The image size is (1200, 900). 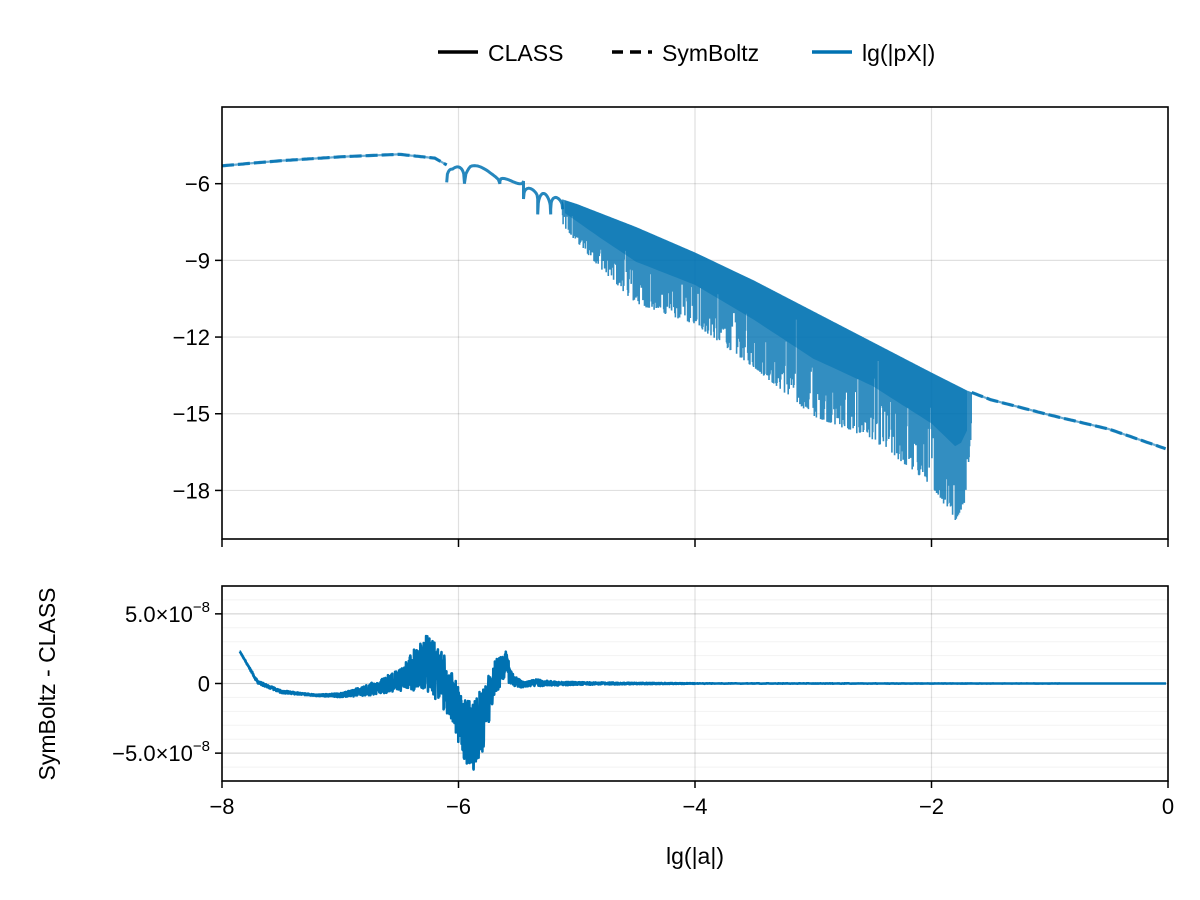 What do you see at coordinates (505, 189) in the screenshot?
I see `top-series-arches` at bounding box center [505, 189].